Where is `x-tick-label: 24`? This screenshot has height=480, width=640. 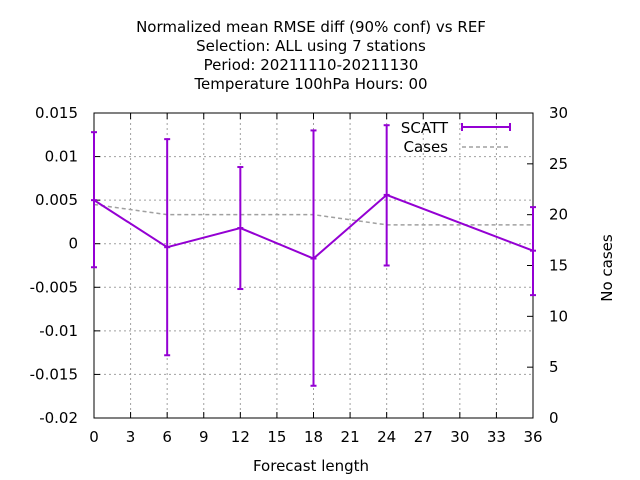 x-tick-label: 24 is located at coordinates (386, 437).